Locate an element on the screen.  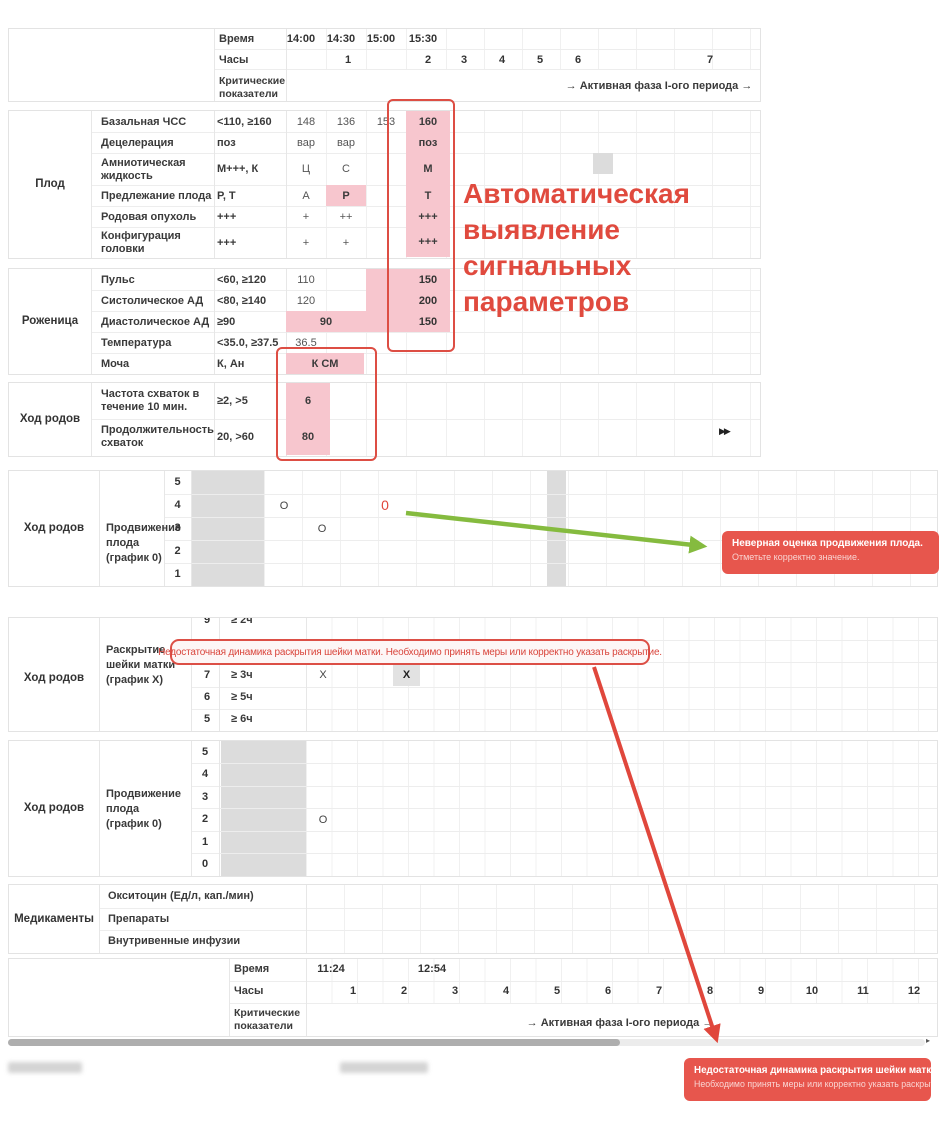
param-label: Диастолическое АД is located at coordinates (155, 322).